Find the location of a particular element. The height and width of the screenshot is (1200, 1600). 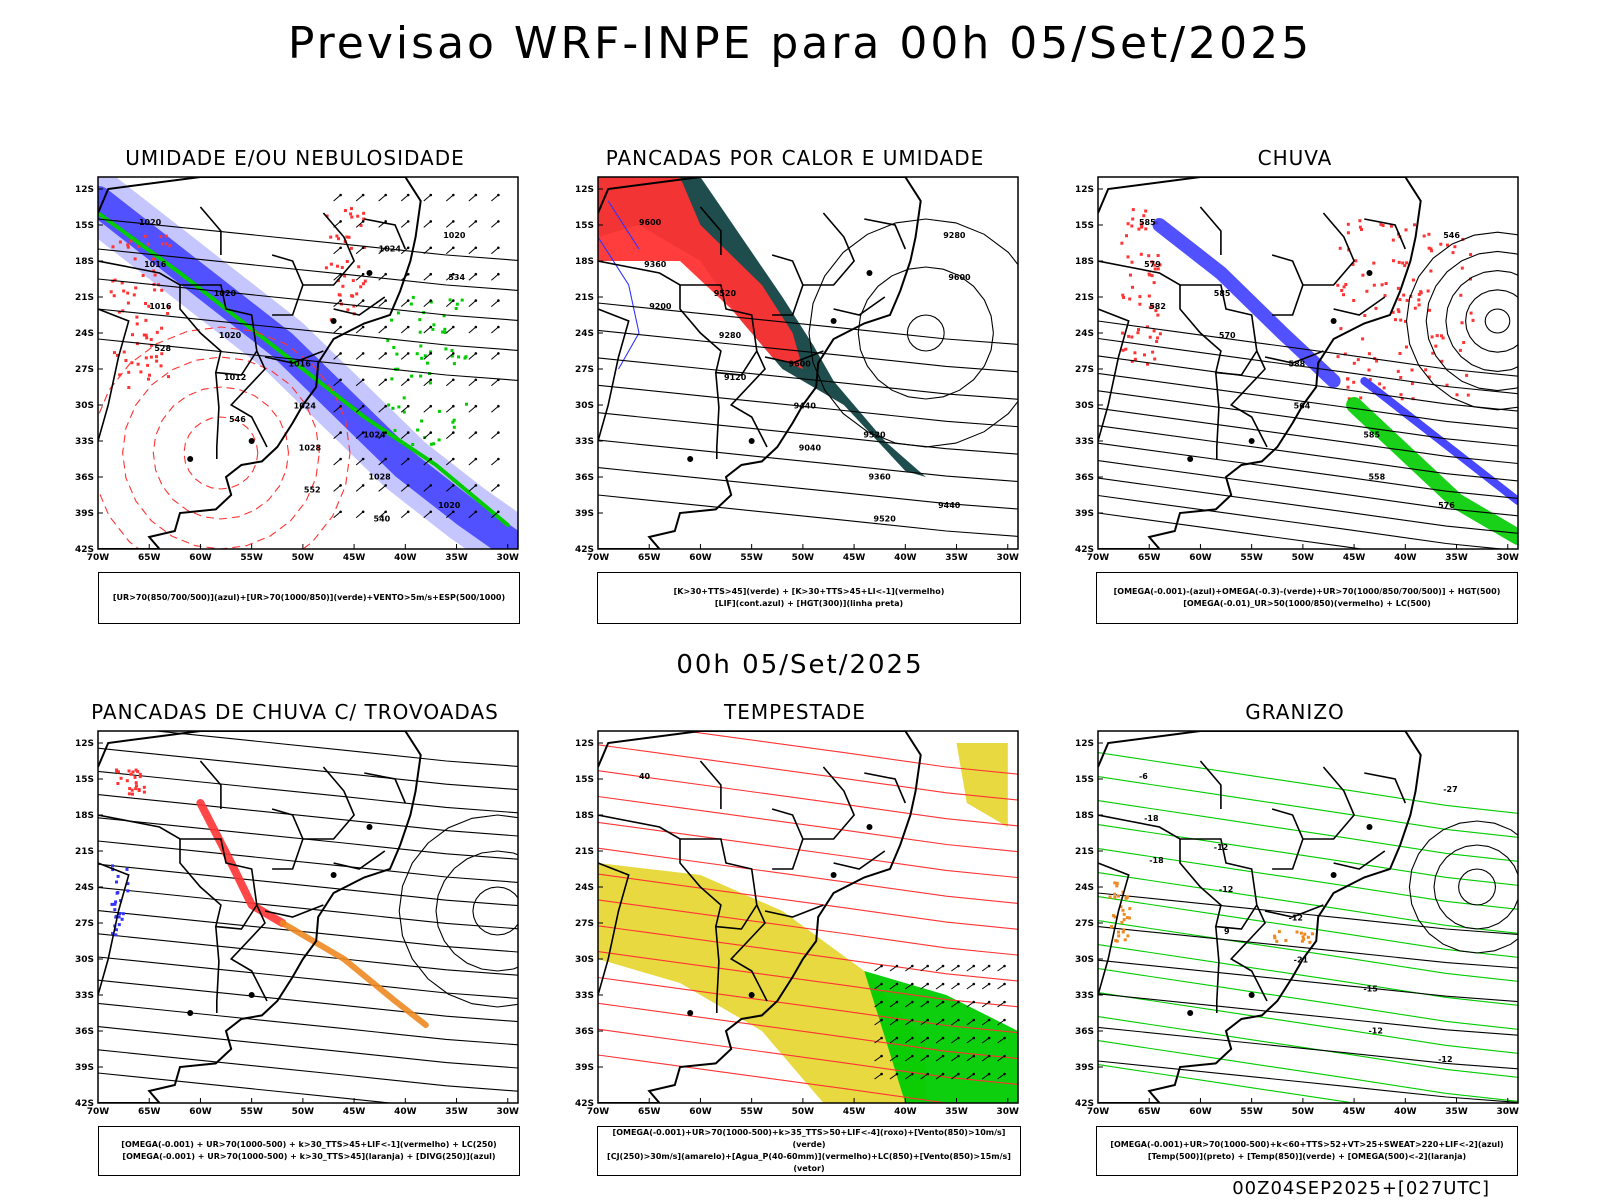

lat-label: 36S is located at coordinates (584, 478).